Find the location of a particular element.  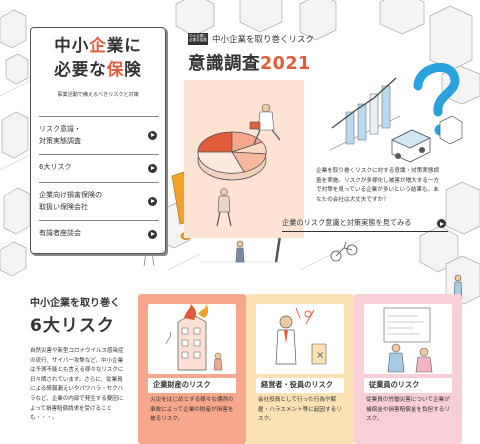

bar-chart-icon is located at coordinates (365, 114).